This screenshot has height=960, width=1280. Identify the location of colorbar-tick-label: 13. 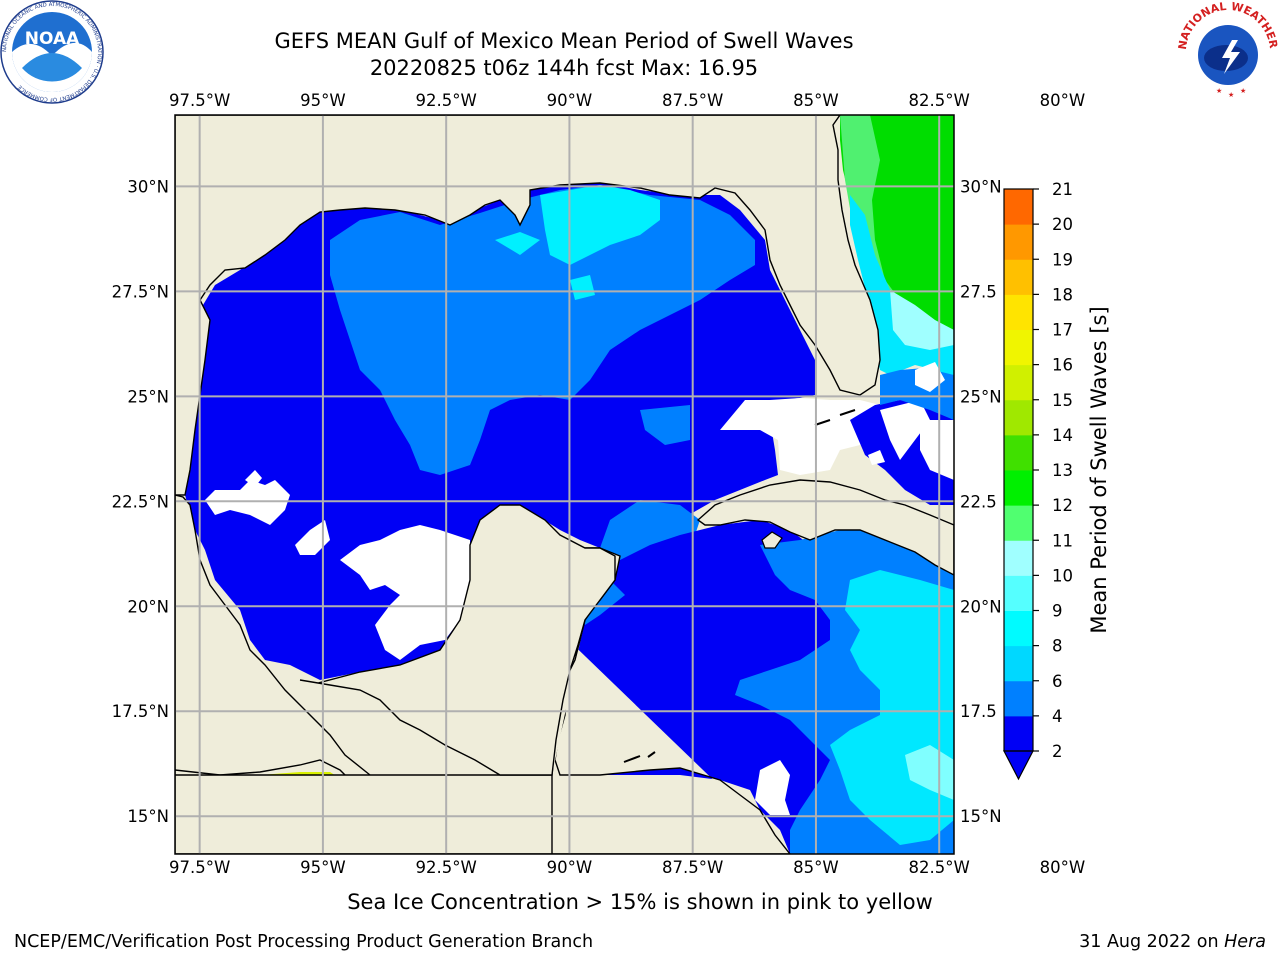
(1062, 470).